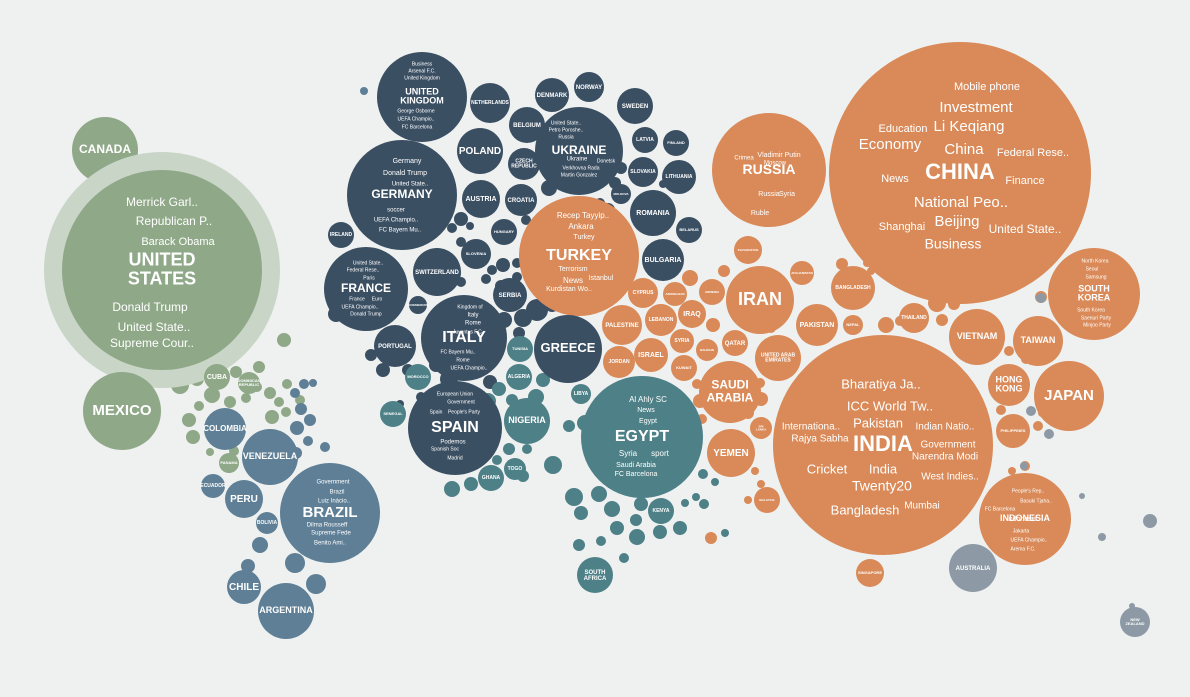 The image size is (1190, 697). I want to click on country-bubble-czech-republic: CZECH REPUBLIC, so click(524, 164).